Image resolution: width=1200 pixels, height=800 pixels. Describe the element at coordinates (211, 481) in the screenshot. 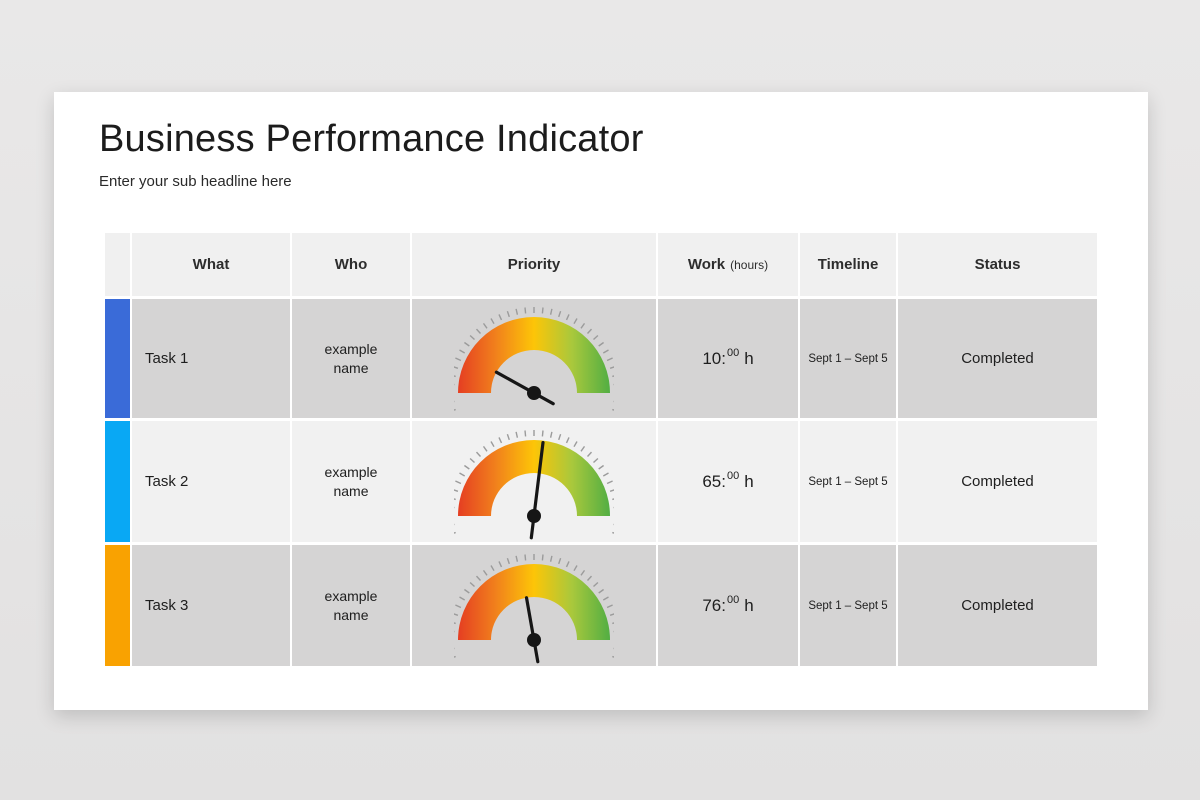

I see `task-name-cell: Task 2` at that location.